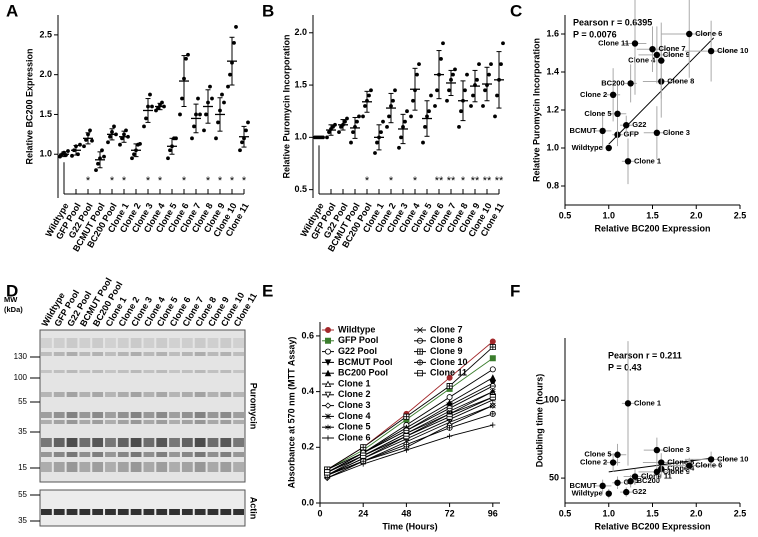 The height and width of the screenshot is (537, 758). What do you see at coordinates (647, 160) in the screenshot?
I see `point-label: Clone 1` at bounding box center [647, 160].